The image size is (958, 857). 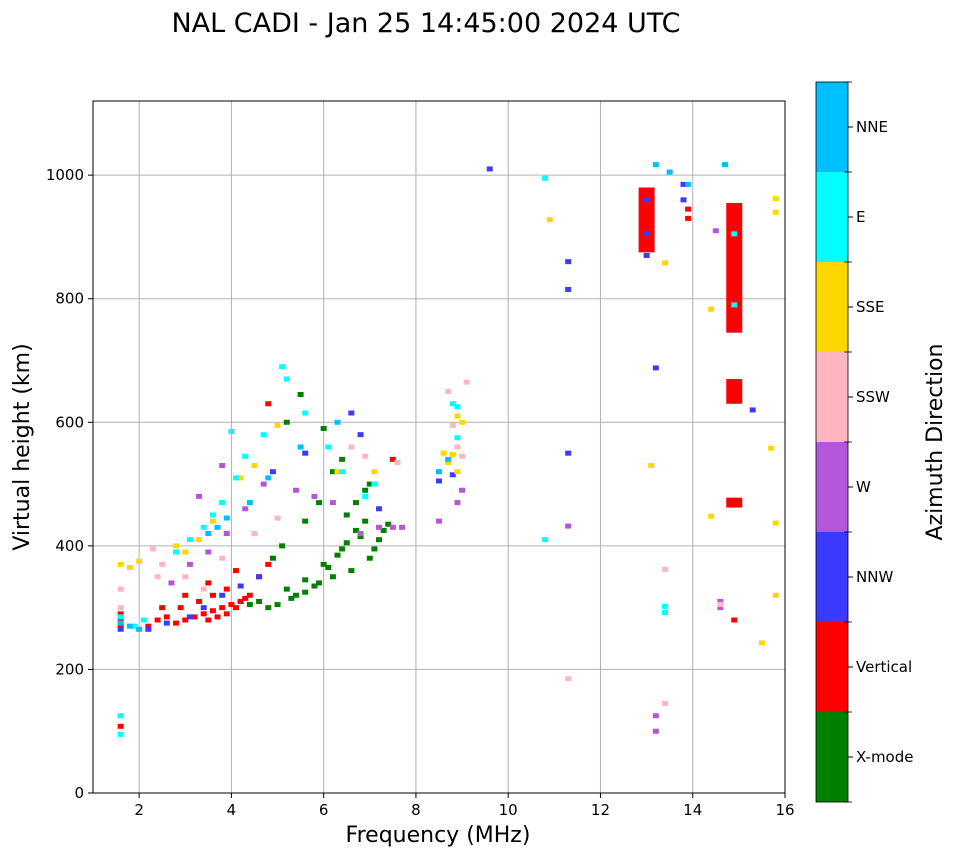 What do you see at coordinates (864, 442) in the screenshot?
I see `azimuth-colorbar: X-mode Vertical NNW W SSW SSE E NNE` at bounding box center [864, 442].